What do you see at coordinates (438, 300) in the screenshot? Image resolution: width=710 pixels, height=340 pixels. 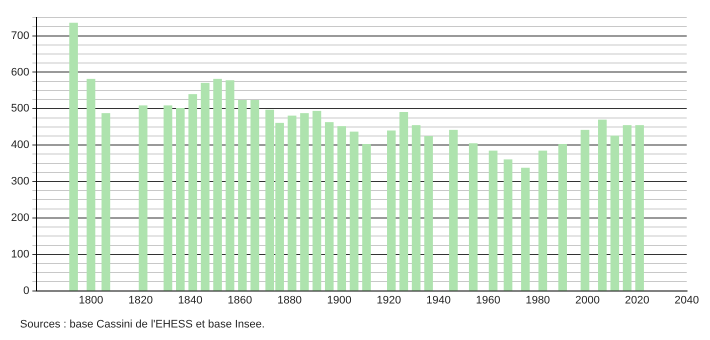 I see `x-tick-label: 1940` at bounding box center [438, 300].